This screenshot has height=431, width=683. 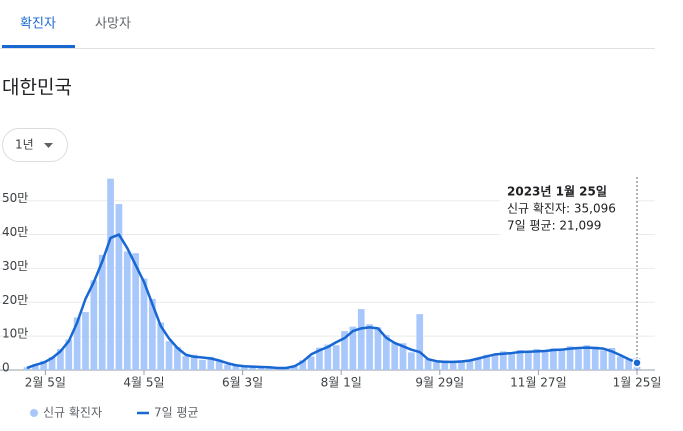 I want to click on y-tick-label: 50만, so click(x=15, y=198).